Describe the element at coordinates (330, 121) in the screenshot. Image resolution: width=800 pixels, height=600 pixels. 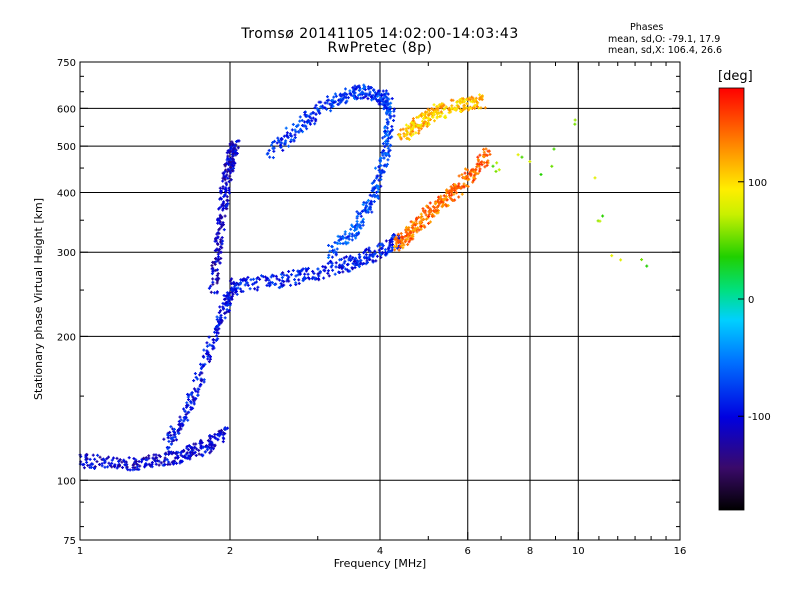
I see `trace-o-mode-upper-arc` at that location.